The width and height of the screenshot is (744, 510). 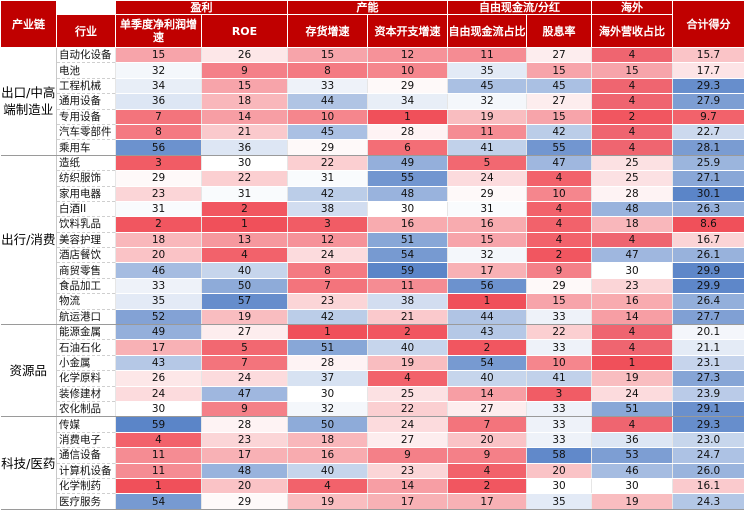 I want to click on cell-fcf-ratio: 14, so click(x=487, y=393).